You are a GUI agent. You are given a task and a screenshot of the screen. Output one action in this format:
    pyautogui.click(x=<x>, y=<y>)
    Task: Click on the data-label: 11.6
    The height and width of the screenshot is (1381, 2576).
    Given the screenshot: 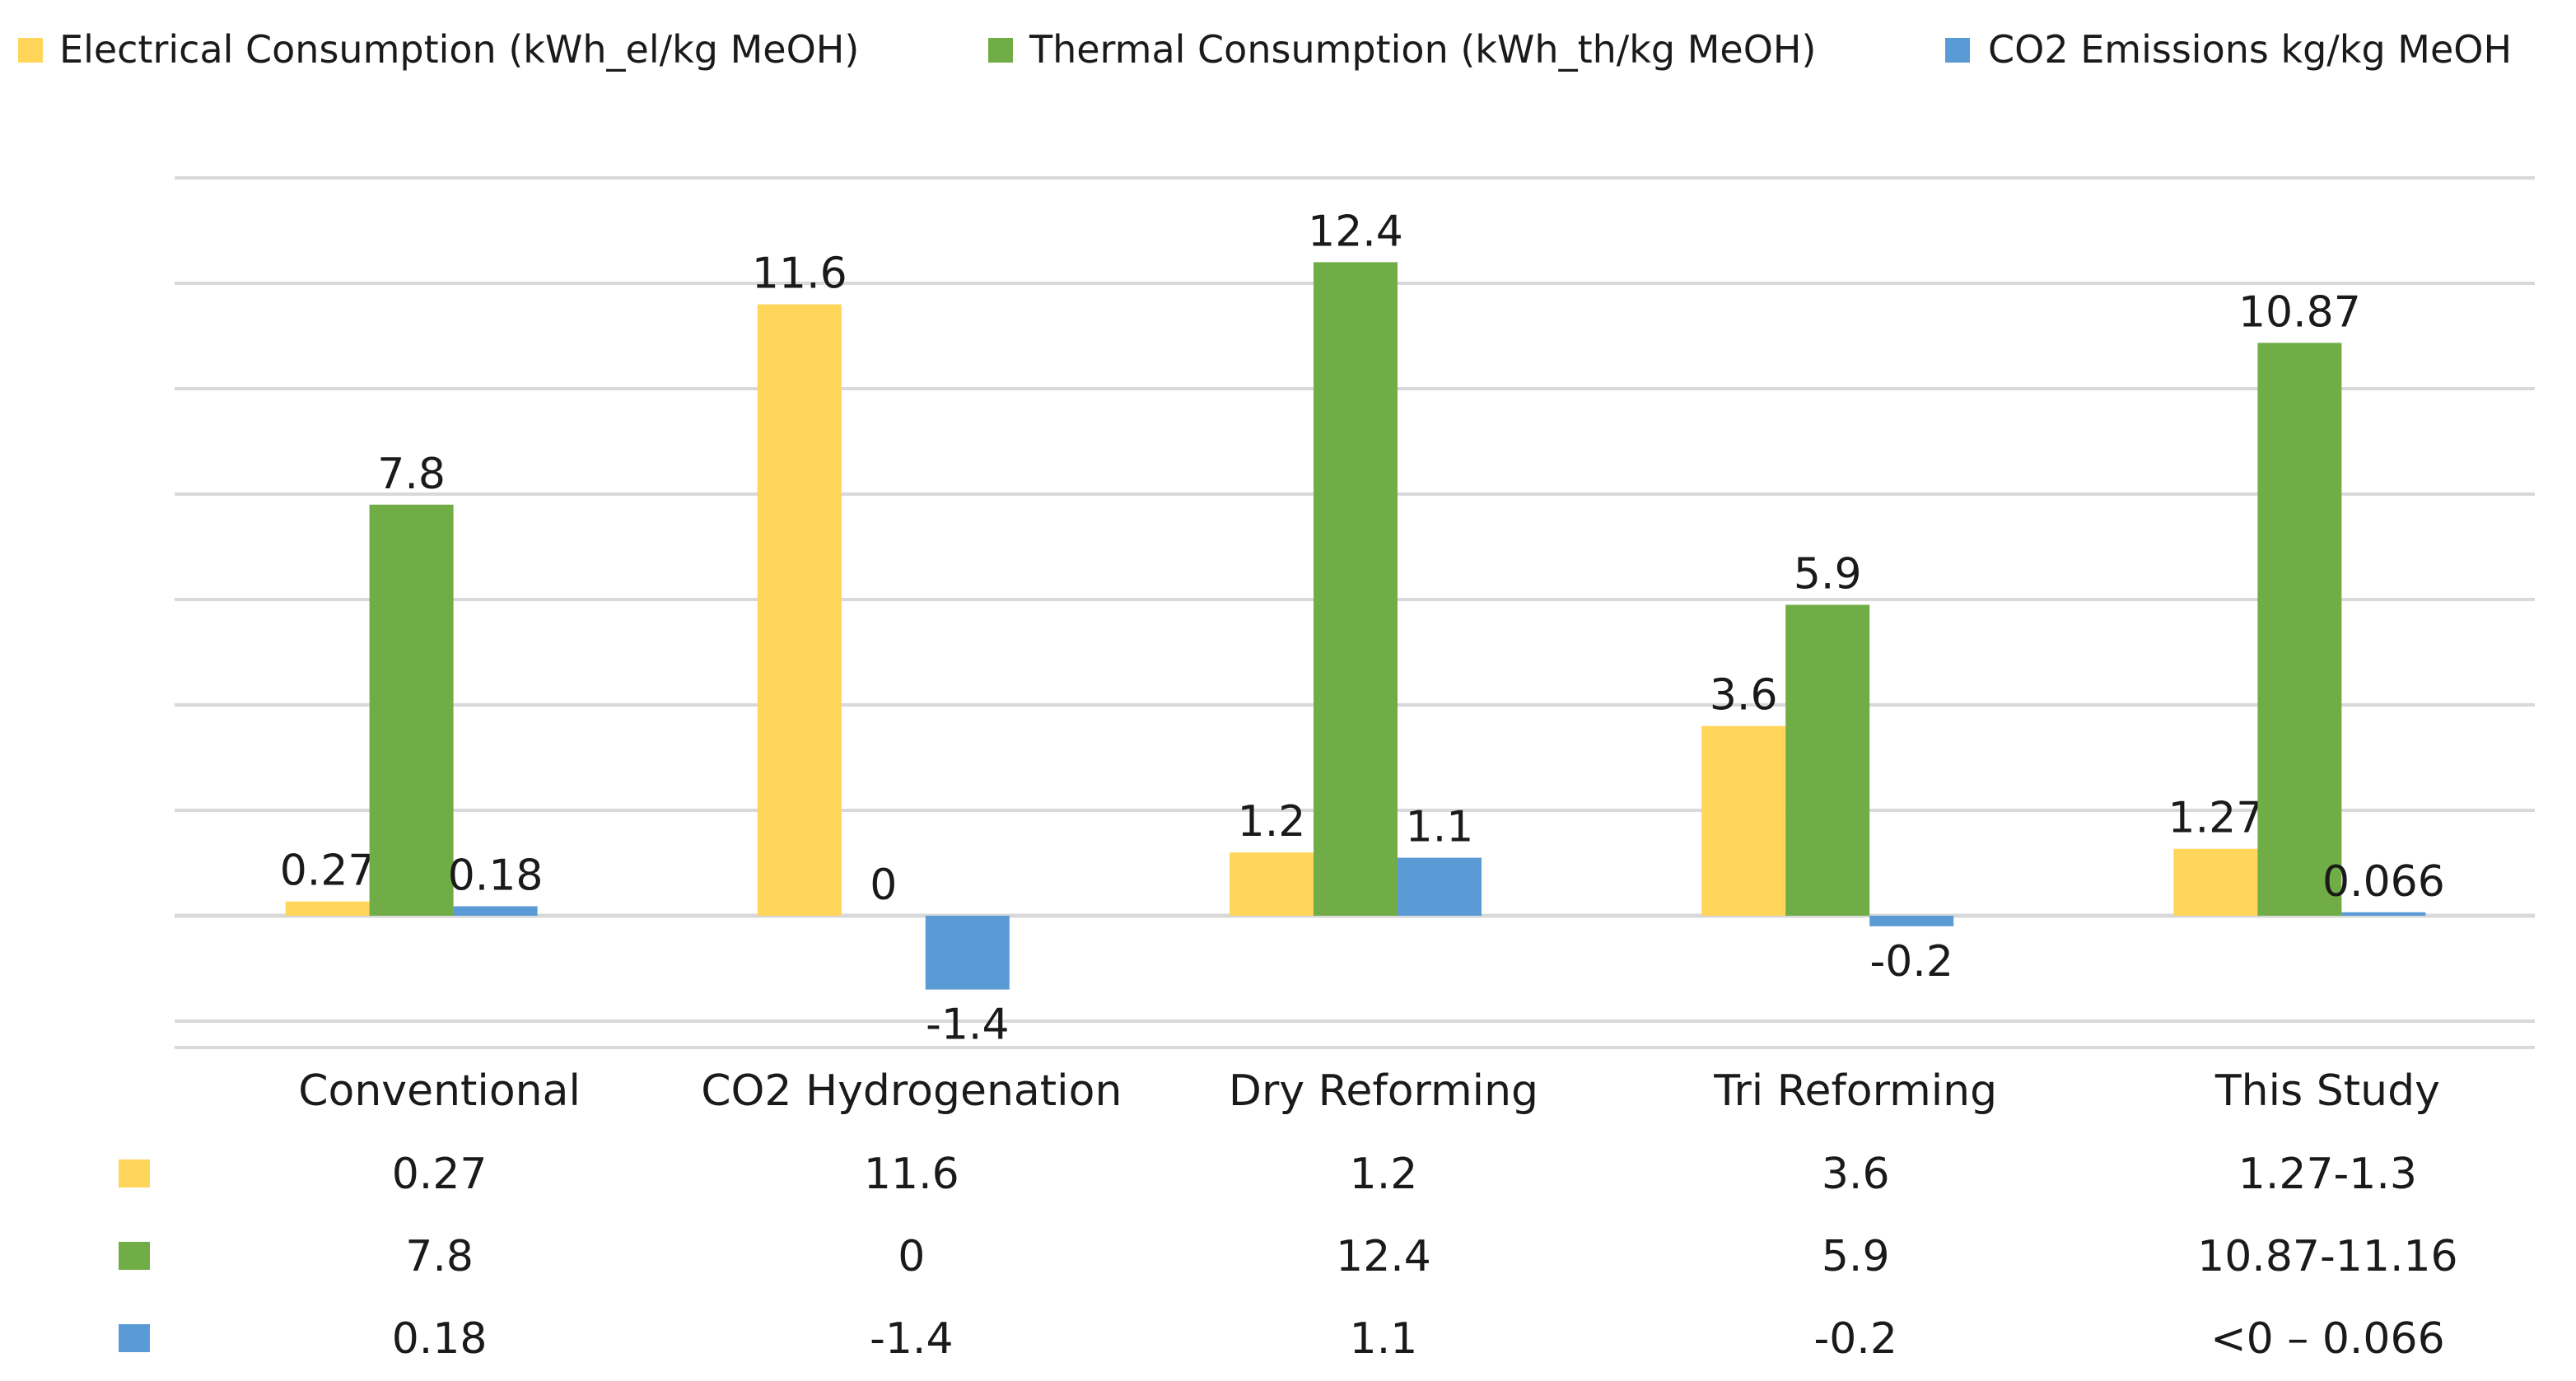 What is the action you would take?
    pyautogui.click(x=799, y=274)
    